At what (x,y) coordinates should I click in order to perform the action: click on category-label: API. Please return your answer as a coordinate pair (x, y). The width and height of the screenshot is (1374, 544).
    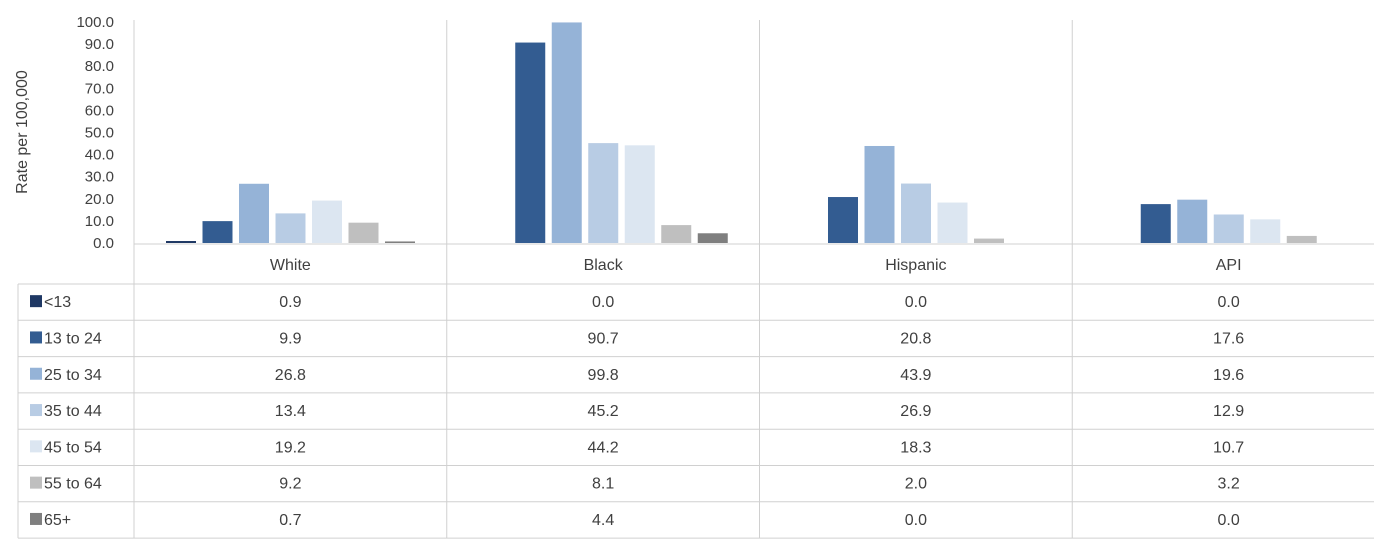
    Looking at the image, I should click on (1229, 265).